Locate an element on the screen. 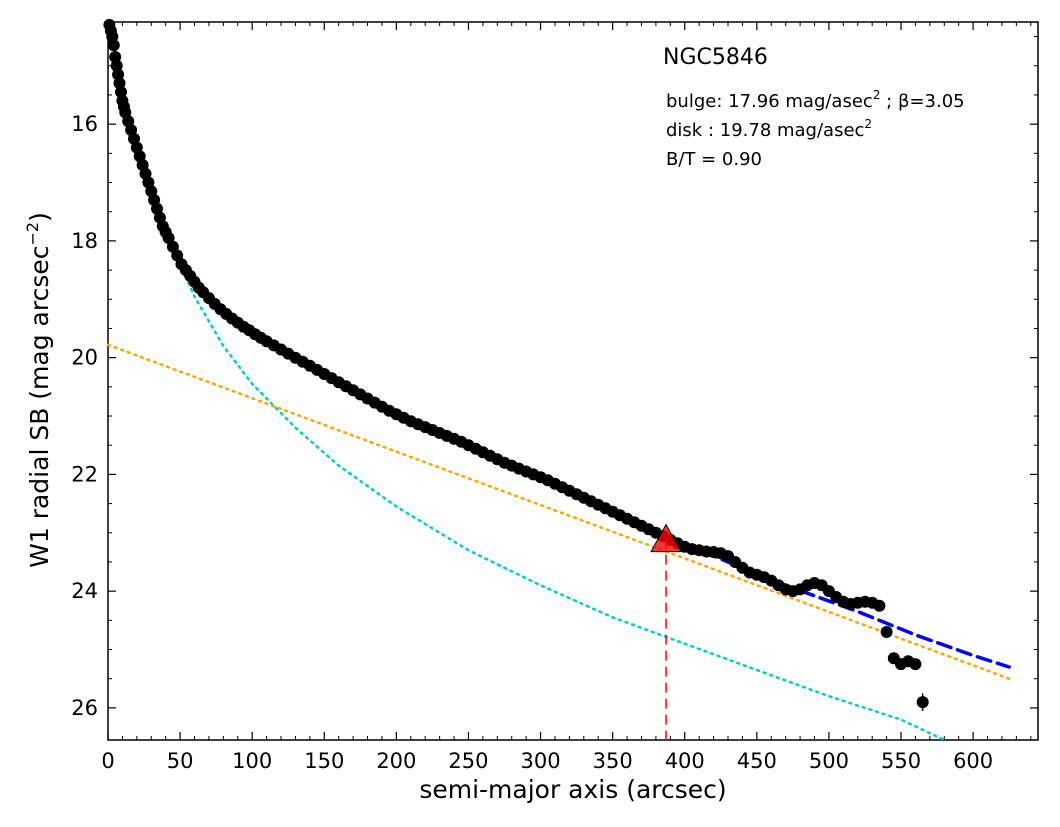  y-tick-label: 26 is located at coordinates (84, 708).